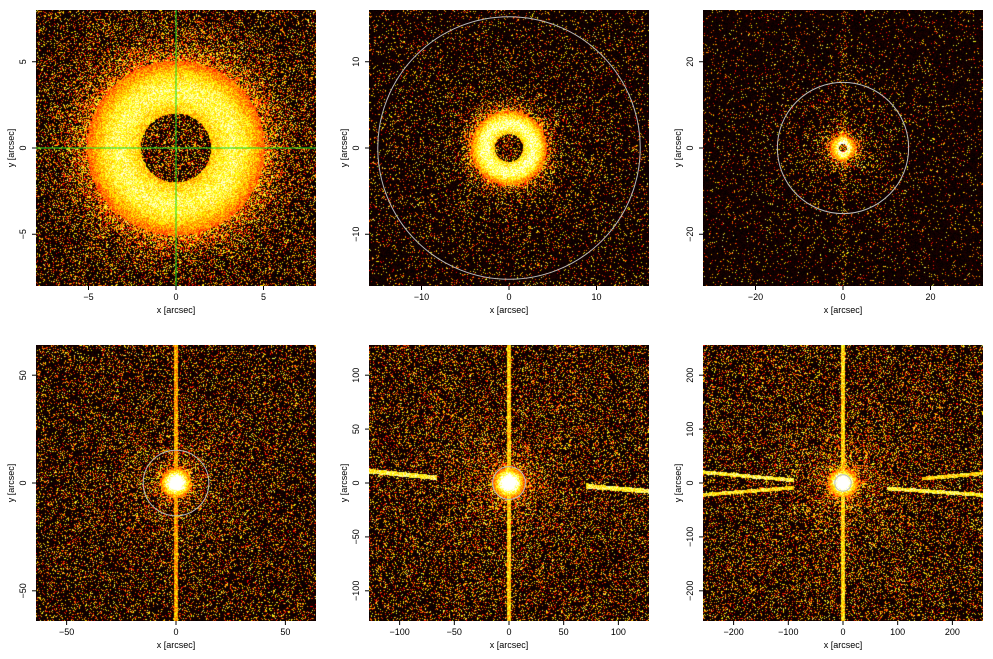 This screenshot has height=659, width=993. What do you see at coordinates (263, 297) in the screenshot?
I see `x-tick-label: 5` at bounding box center [263, 297].